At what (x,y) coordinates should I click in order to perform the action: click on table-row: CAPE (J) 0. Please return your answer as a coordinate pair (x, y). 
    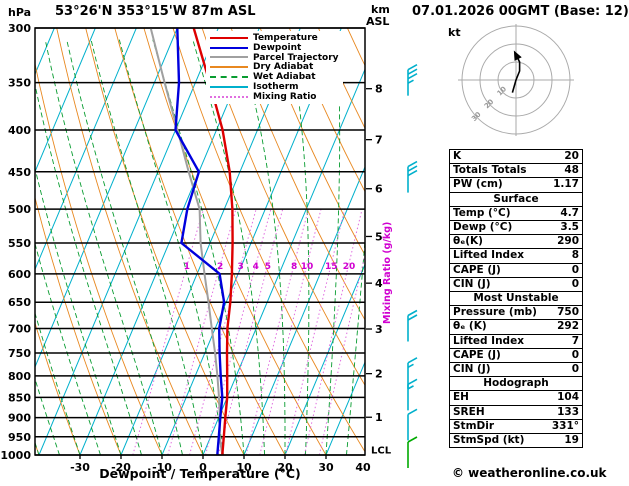
    Looking at the image, I should click on (516, 270).